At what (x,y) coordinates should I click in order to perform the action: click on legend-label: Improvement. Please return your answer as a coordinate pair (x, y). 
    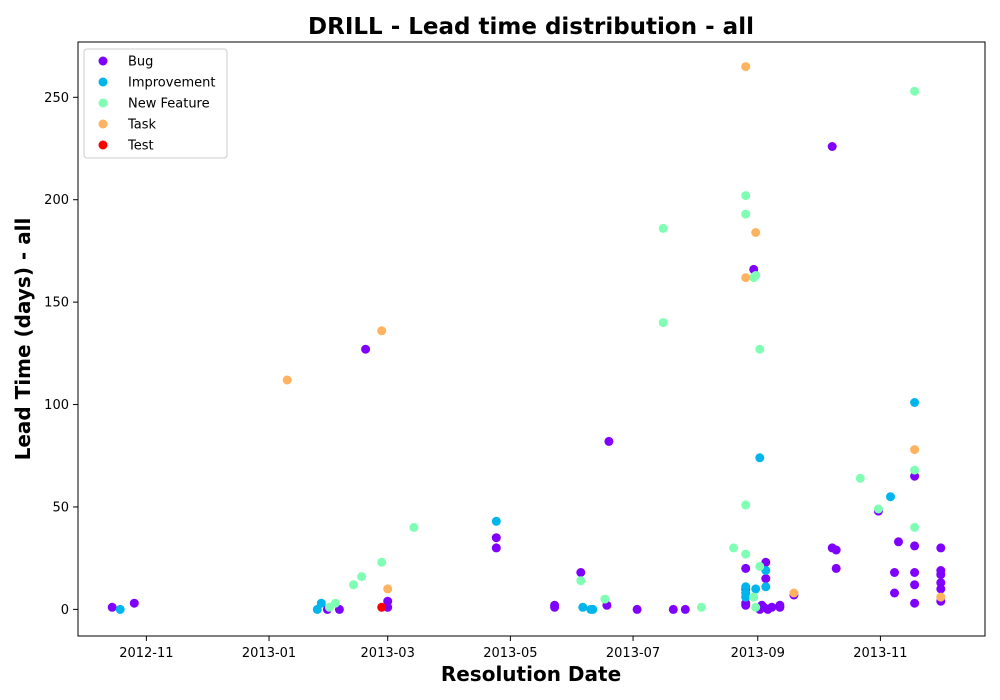
    Looking at the image, I should click on (171, 83).